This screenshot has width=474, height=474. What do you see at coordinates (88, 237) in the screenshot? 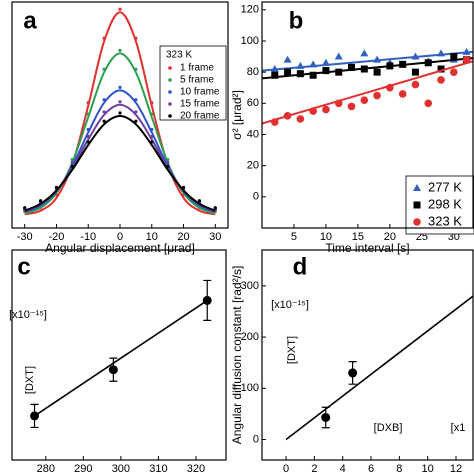
I see `x-tick-label: -10` at bounding box center [88, 237].